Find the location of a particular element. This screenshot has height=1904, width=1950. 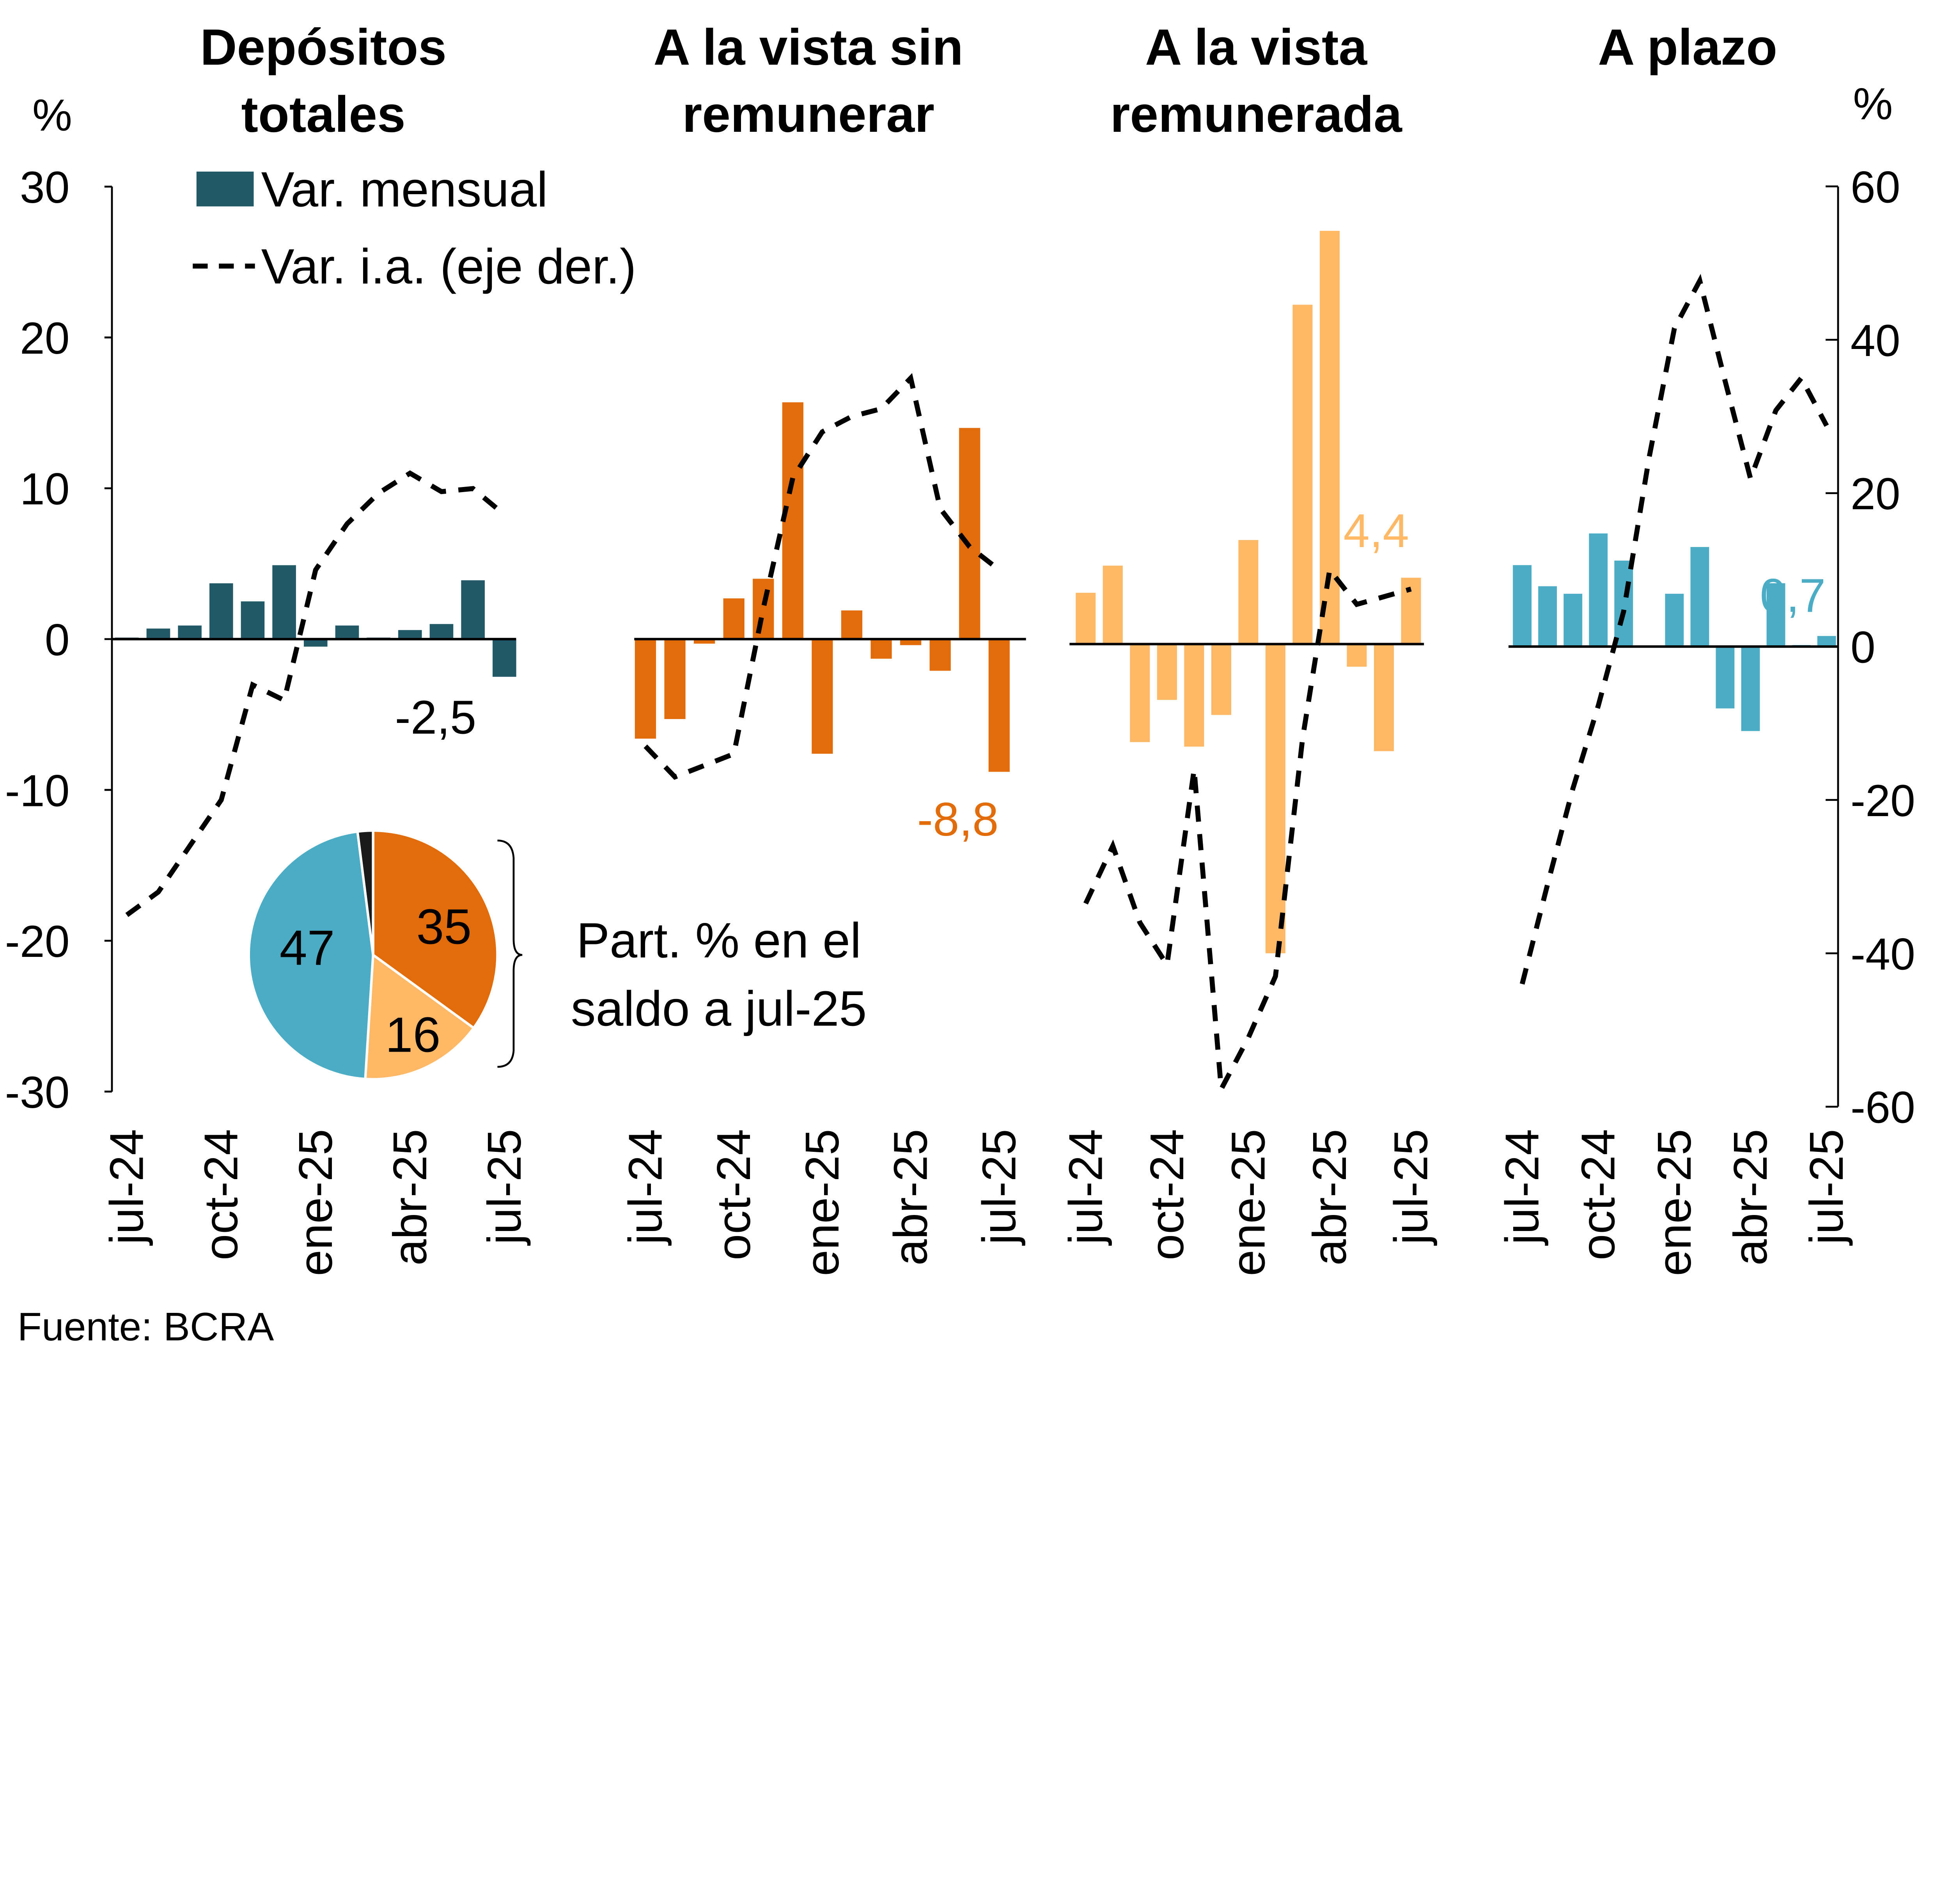

pie-slice-rem is located at coordinates (420, 1016).